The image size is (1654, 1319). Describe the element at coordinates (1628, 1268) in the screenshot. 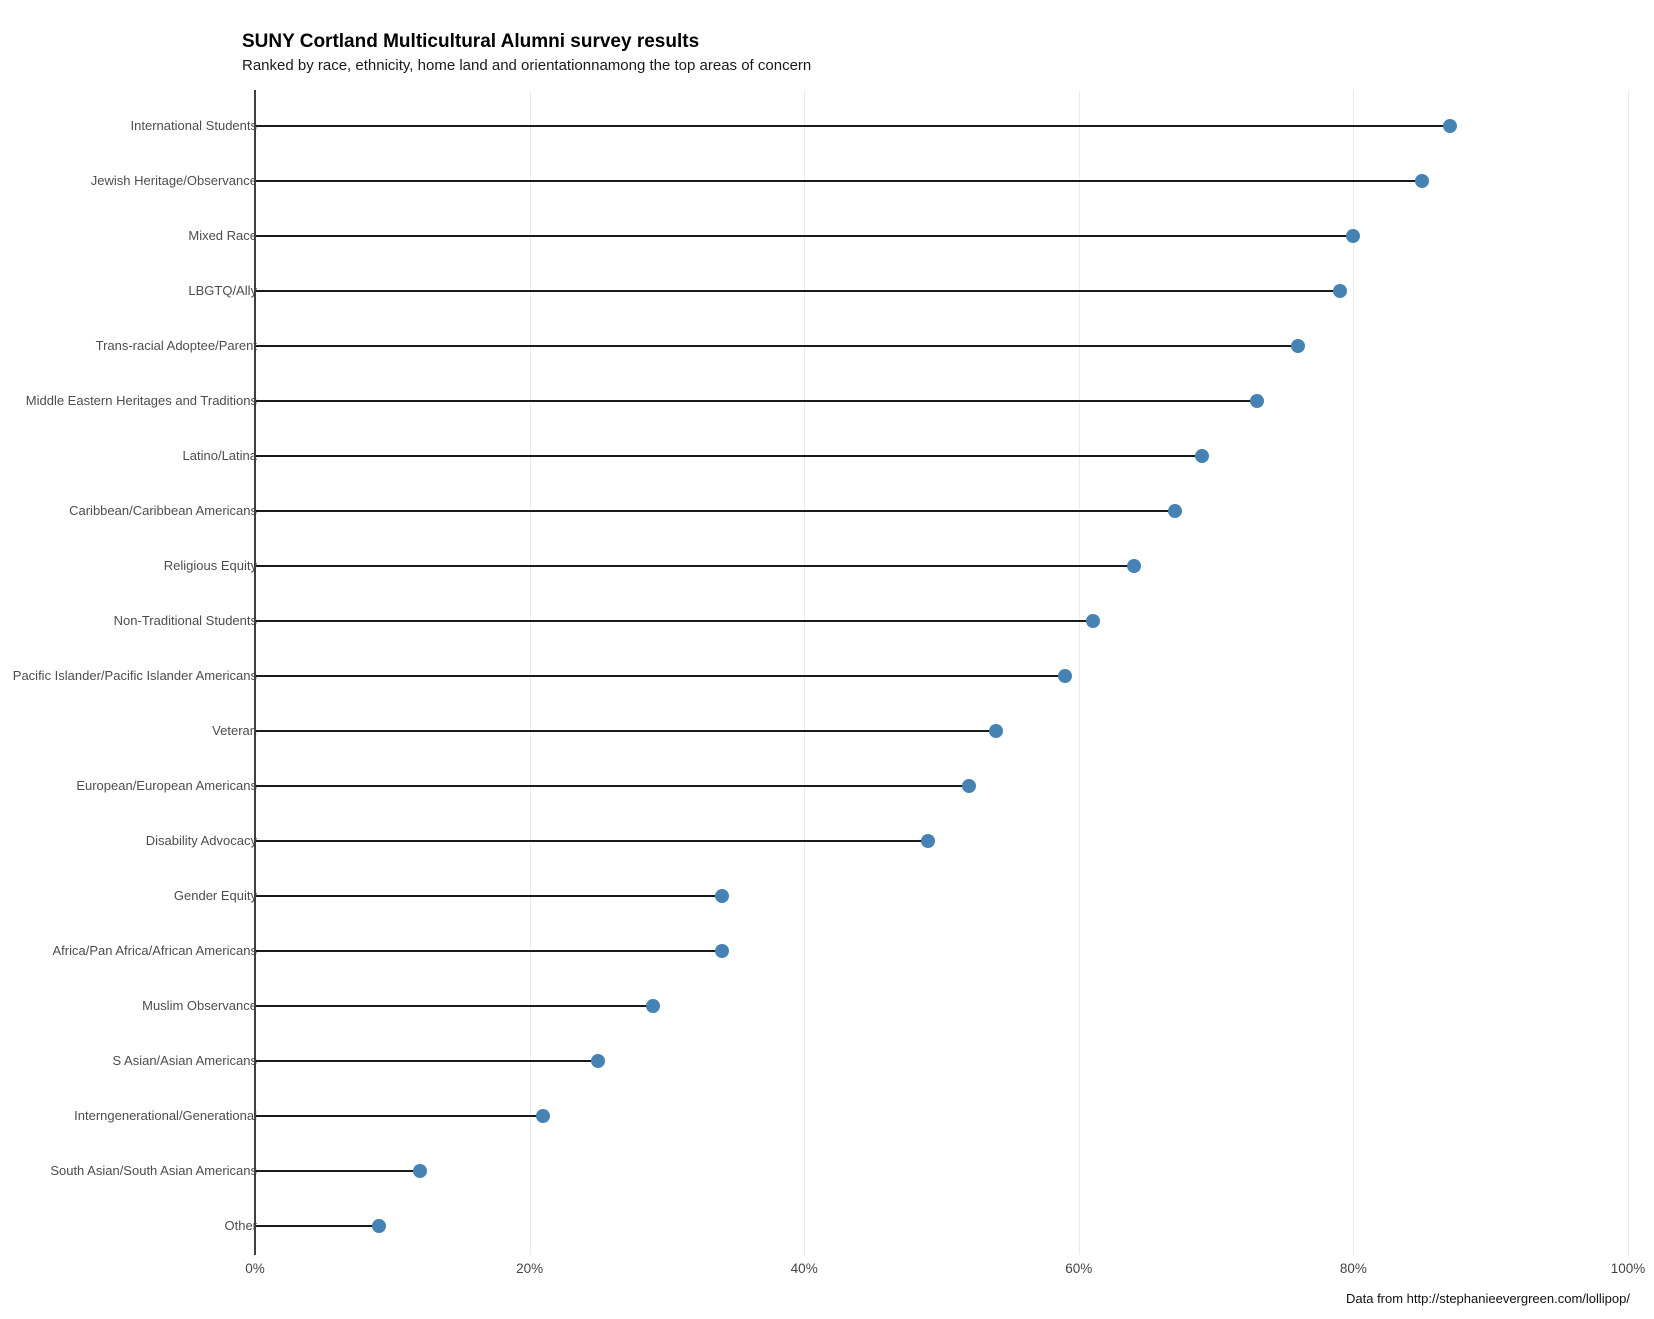

I see `x-axis-tick-label: 100%` at that location.